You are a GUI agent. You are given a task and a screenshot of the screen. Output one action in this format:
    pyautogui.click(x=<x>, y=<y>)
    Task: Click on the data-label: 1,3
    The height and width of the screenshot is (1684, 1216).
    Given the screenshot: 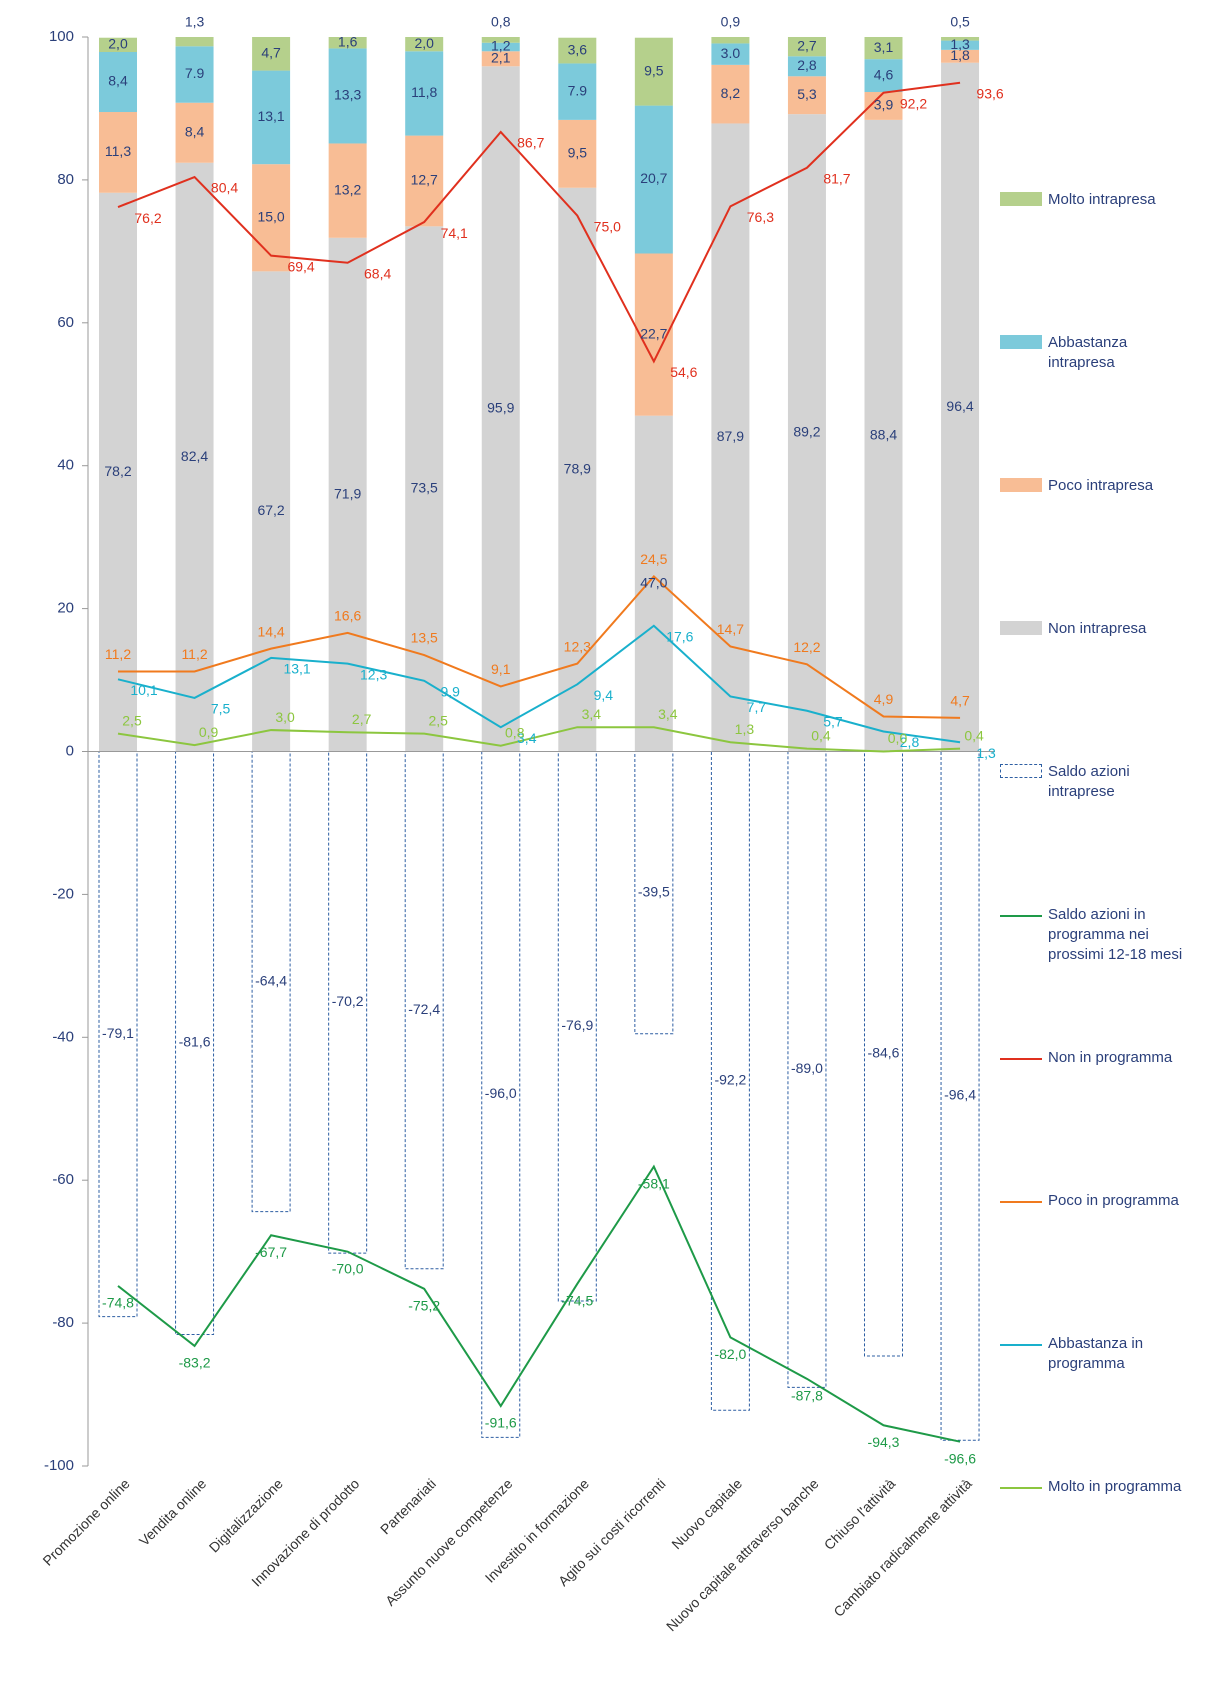 What is the action you would take?
    pyautogui.click(x=960, y=44)
    